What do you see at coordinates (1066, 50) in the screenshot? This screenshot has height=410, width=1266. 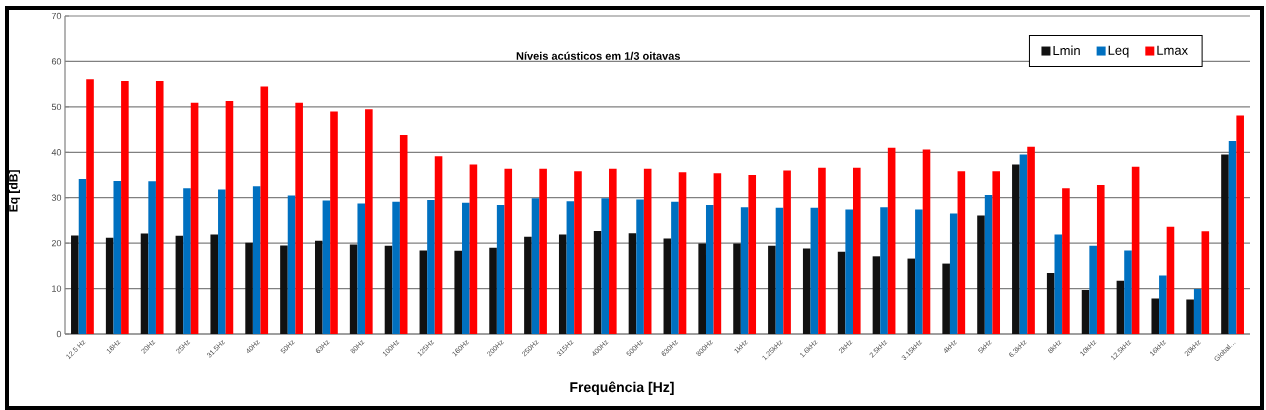 I see `legend-label: Lmin` at bounding box center [1066, 50].